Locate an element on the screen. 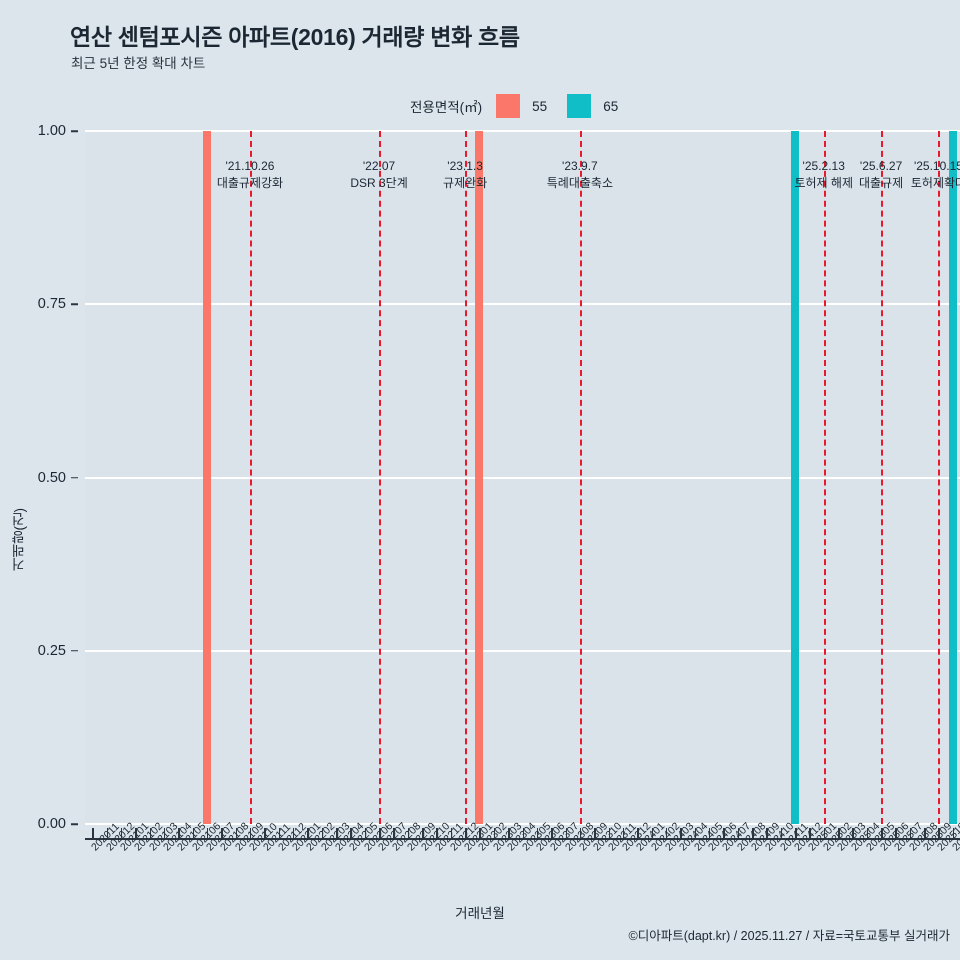 This screenshot has height=960, width=960. chart-title: 연산 센텀포시즌 아파트(2016) 거래량 변화 흐름 is located at coordinates (295, 37).